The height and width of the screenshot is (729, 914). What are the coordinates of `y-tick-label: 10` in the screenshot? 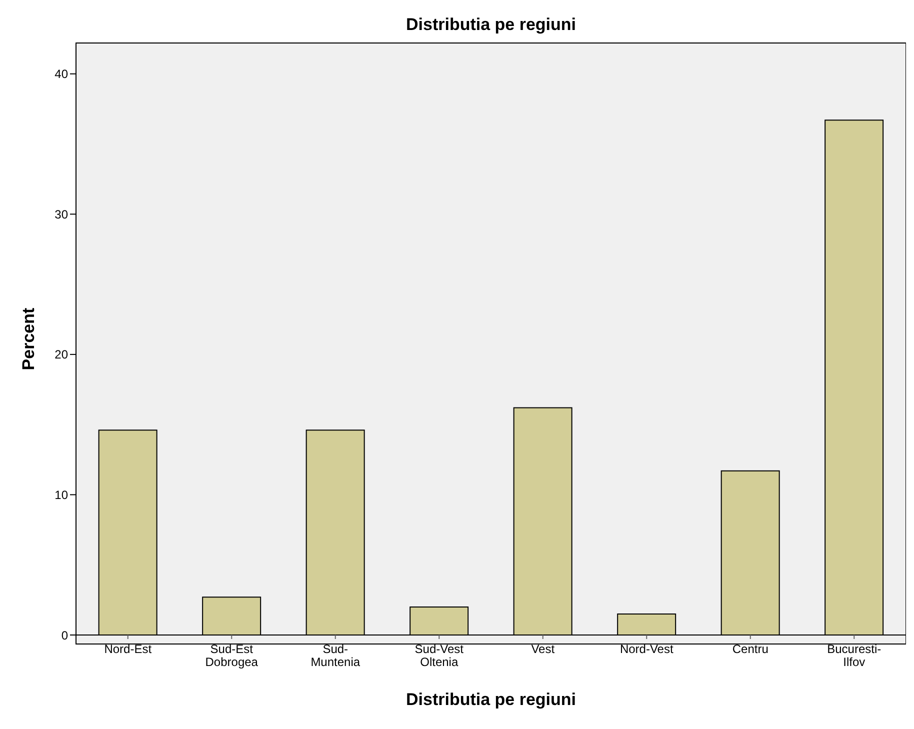 It's located at (61, 495).